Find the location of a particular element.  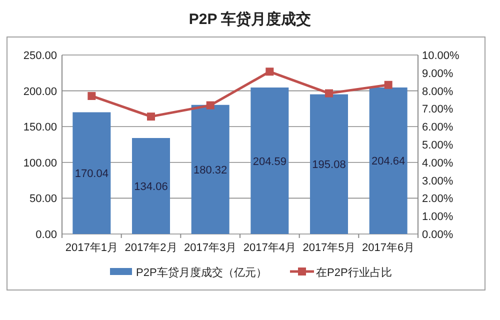

x-tick-label: 2017年6月 is located at coordinates (388, 248).